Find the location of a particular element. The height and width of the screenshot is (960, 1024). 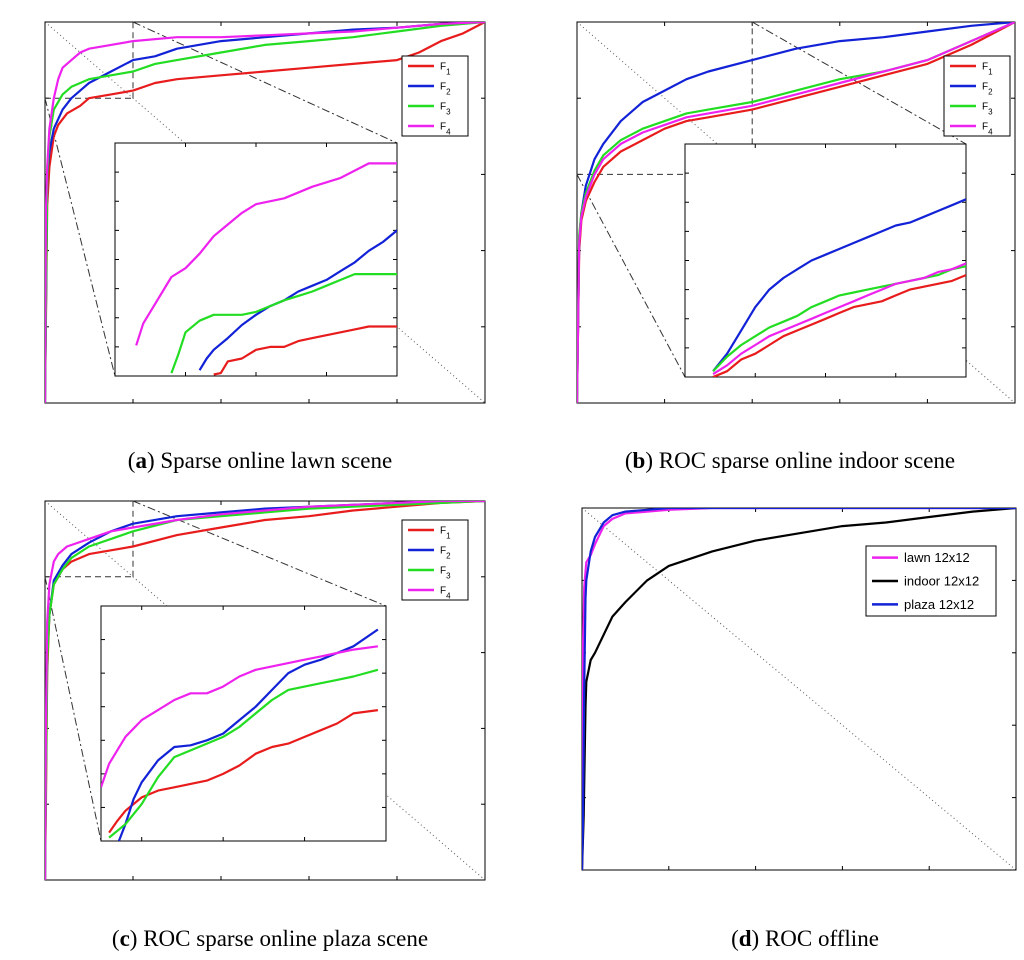

caption-d: (d) ROC offline is located at coordinates (805, 938).